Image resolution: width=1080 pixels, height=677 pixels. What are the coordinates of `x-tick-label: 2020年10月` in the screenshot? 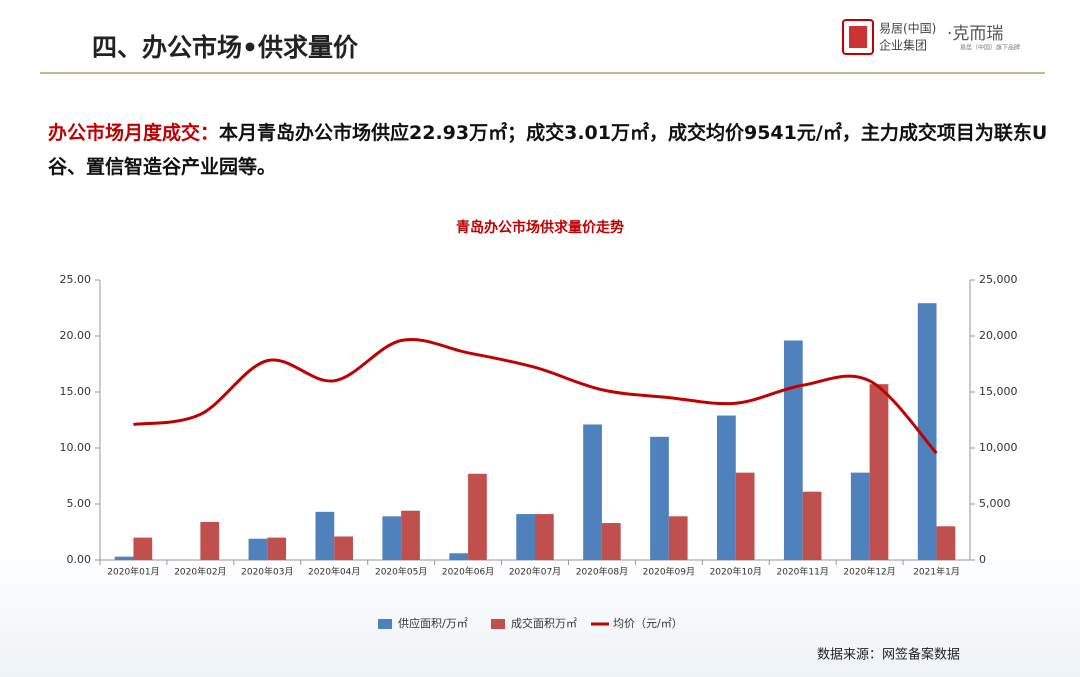 It's located at (736, 572).